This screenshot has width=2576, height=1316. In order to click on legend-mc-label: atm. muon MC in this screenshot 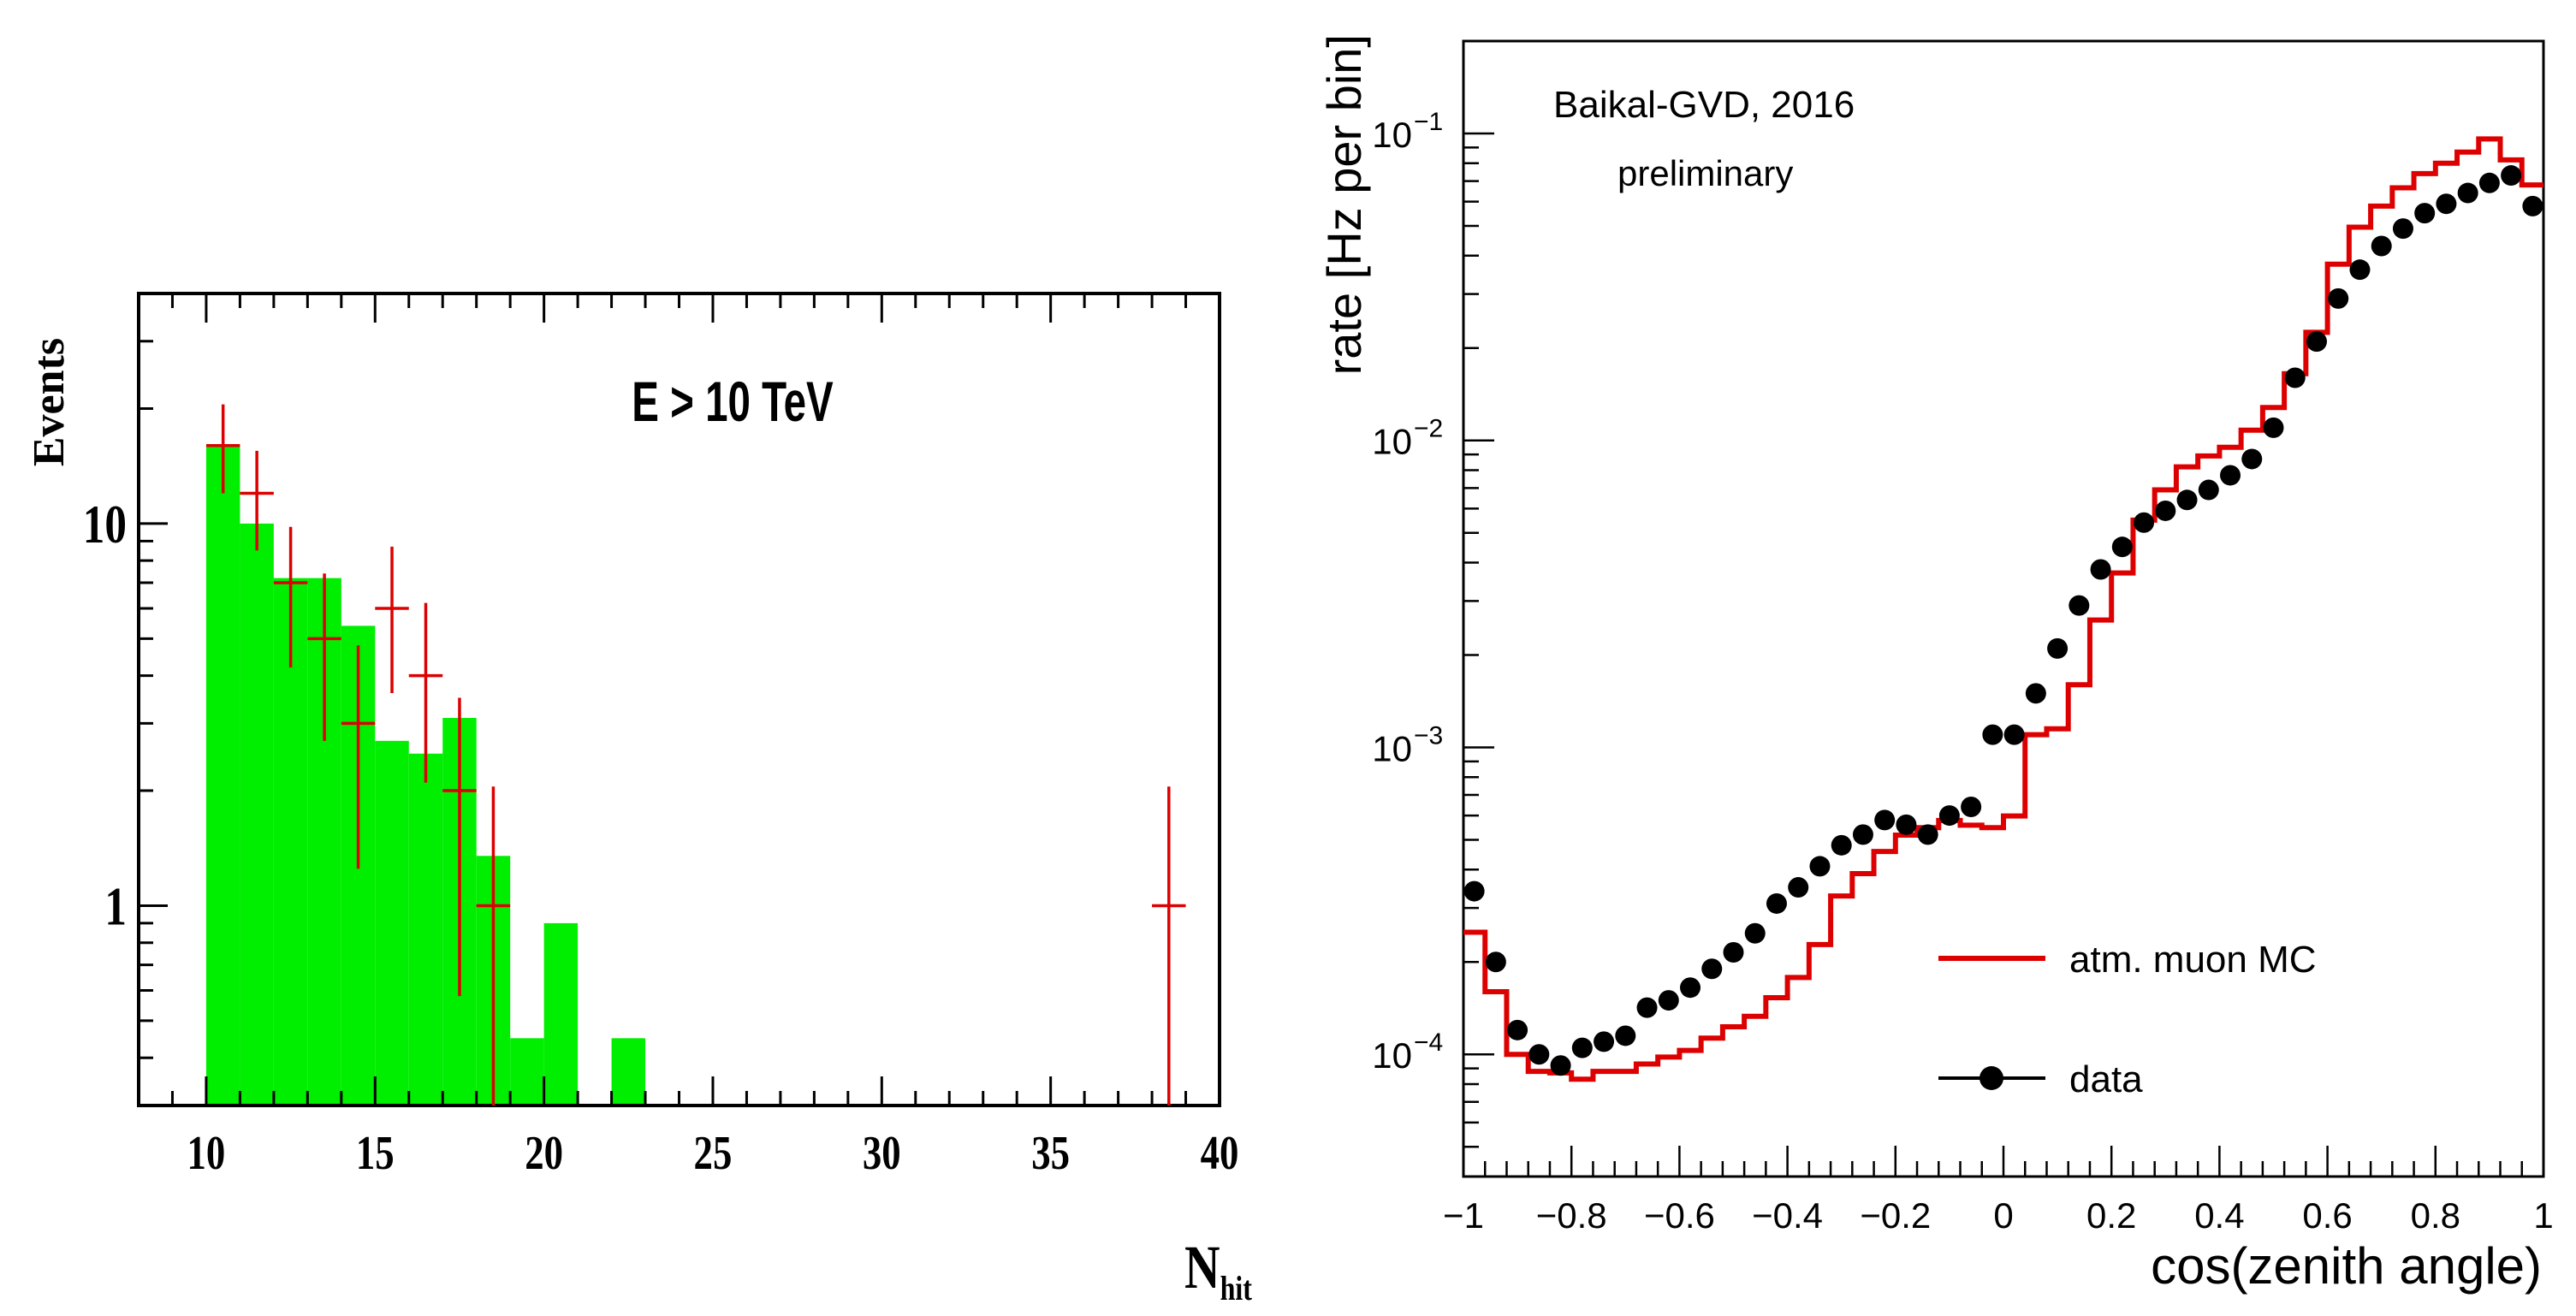, I will do `click(2193, 960)`.